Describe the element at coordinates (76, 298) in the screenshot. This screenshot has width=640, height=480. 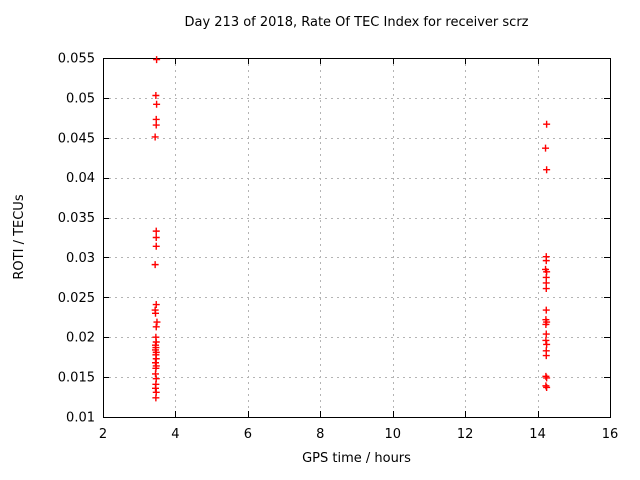
I see `y-tick-label: 0.025` at that location.